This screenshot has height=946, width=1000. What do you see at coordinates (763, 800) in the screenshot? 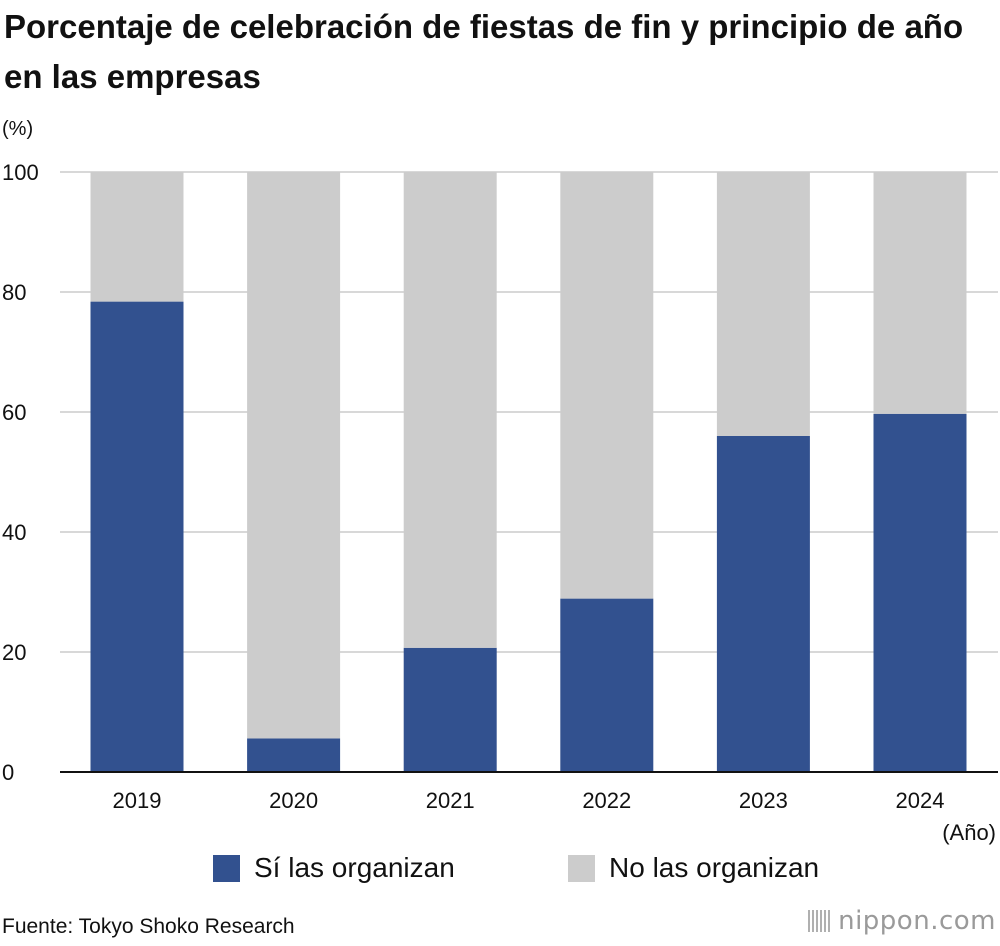
I see `x-tick-label-2023: 2023` at bounding box center [763, 800].